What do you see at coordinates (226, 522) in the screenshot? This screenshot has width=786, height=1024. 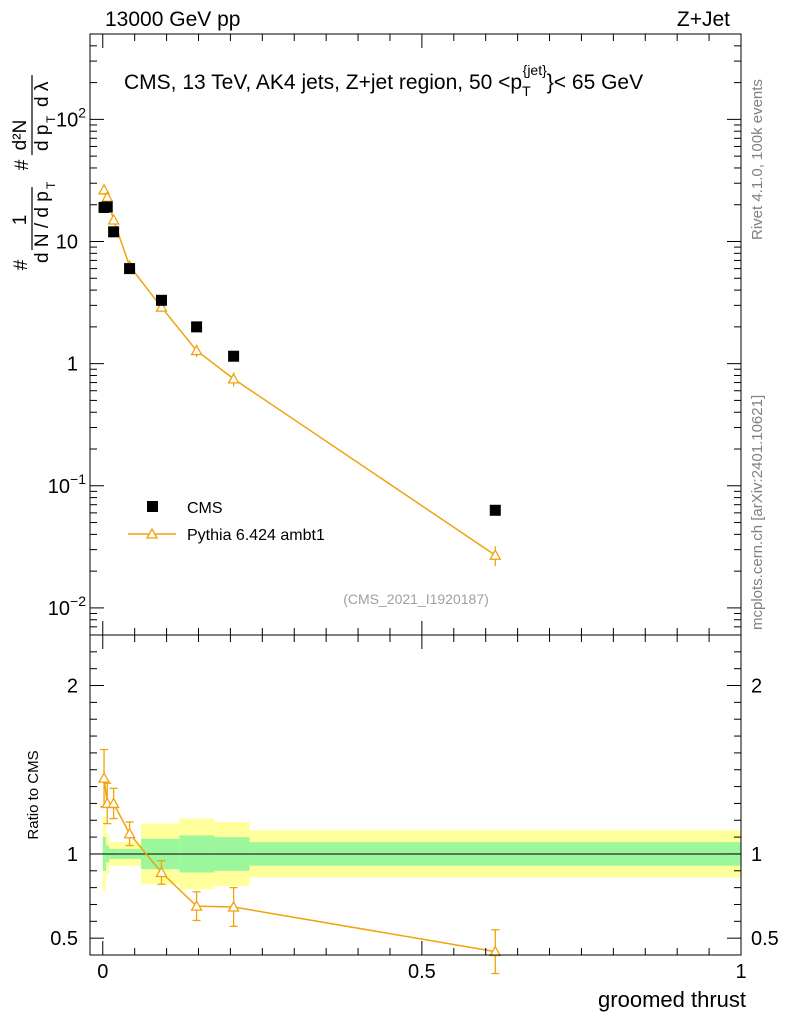 I see `legend: CMS Pythia 6.424 ambt1` at bounding box center [226, 522].